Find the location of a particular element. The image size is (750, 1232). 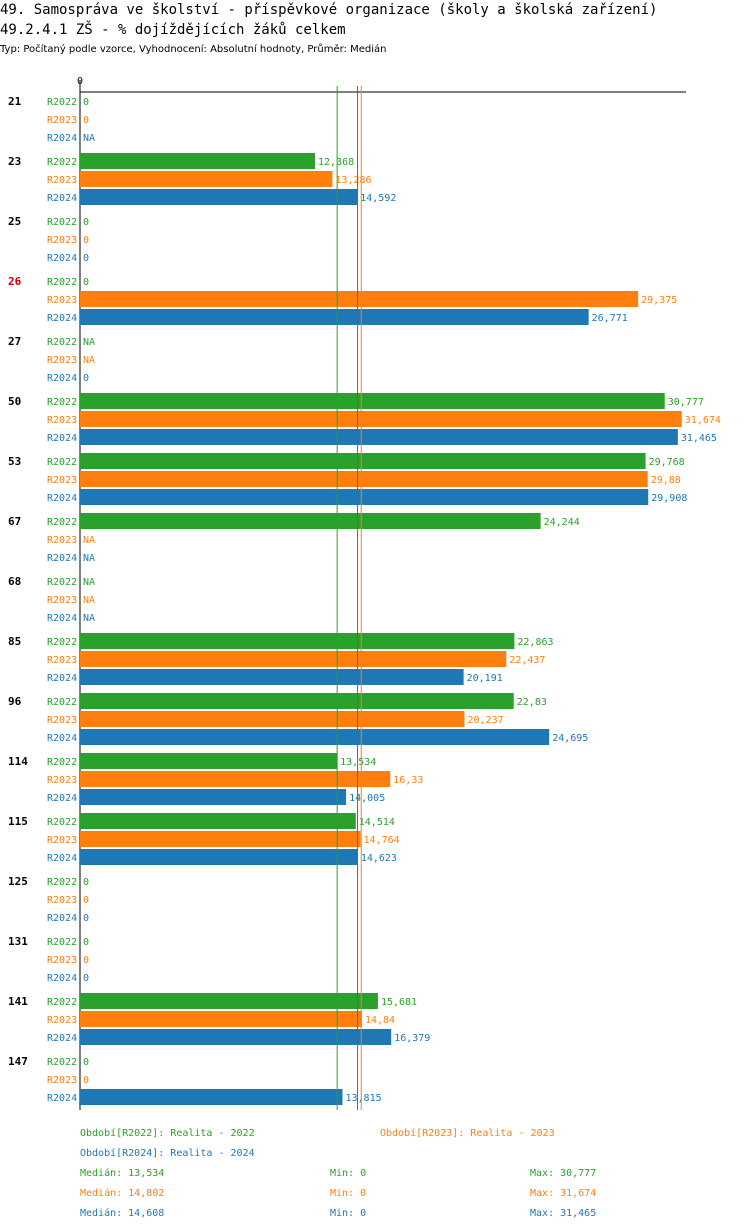

category-label-131: 131 is located at coordinates (18, 941).